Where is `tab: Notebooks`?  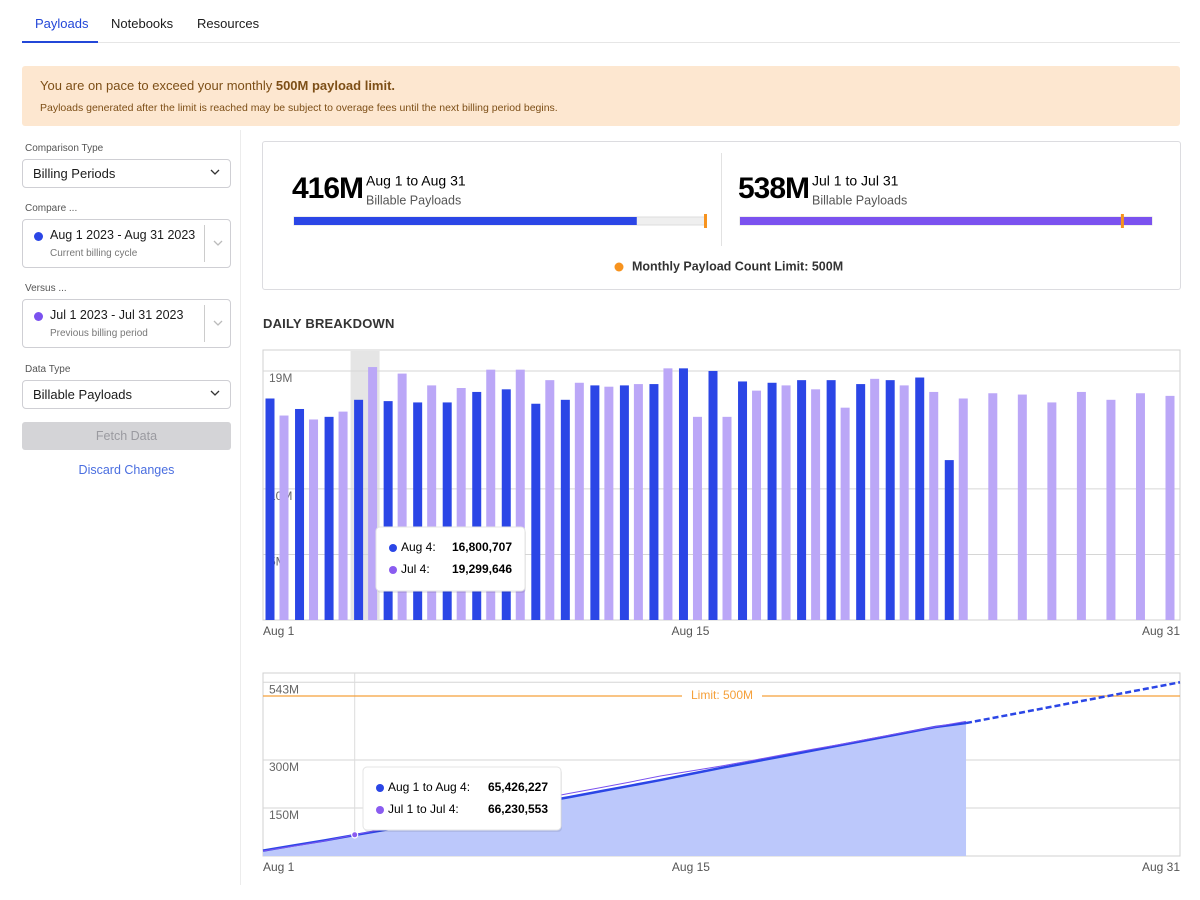
tab: Notebooks is located at coordinates (142, 23).